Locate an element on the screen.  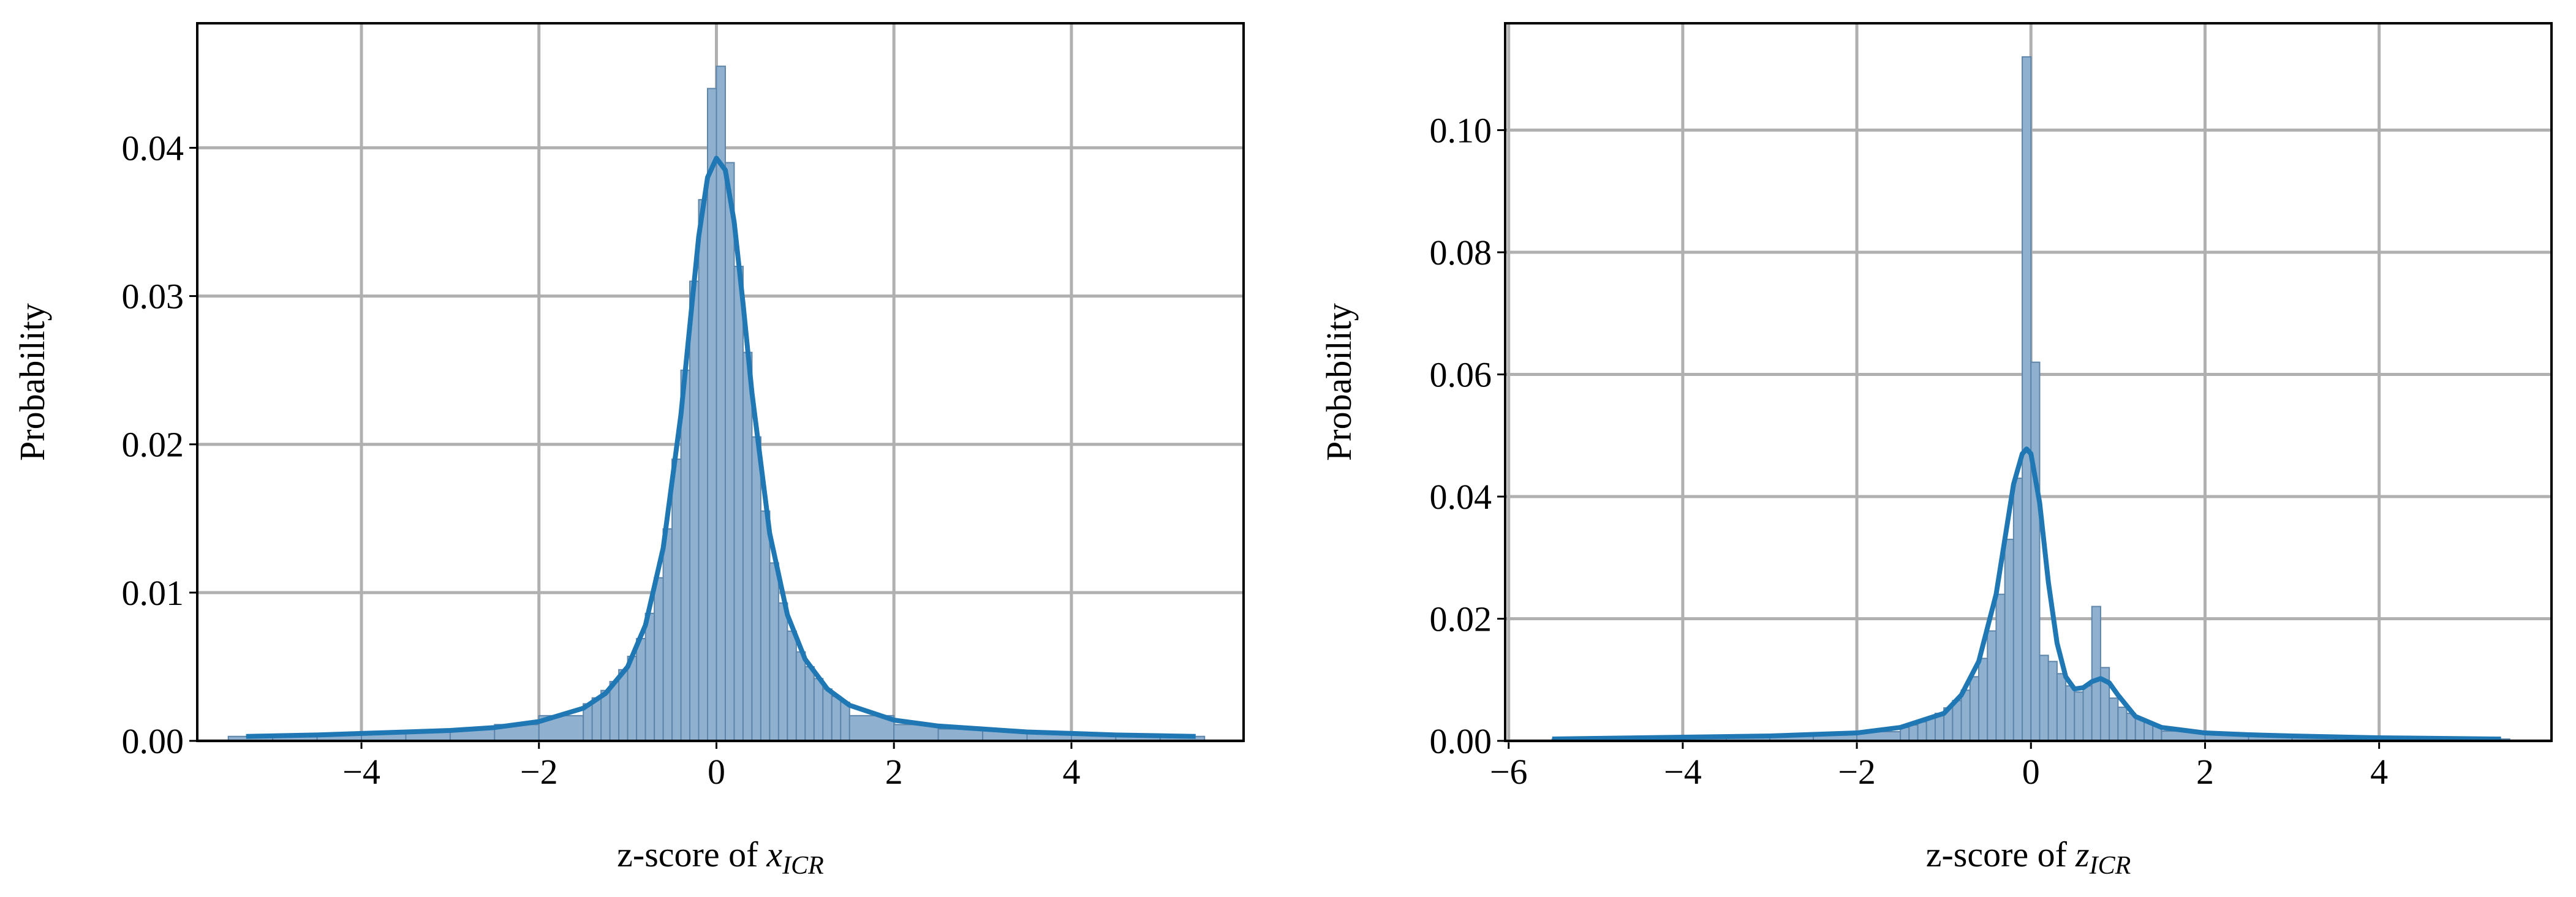
x-axis-label: z-score of xICR is located at coordinates (720, 858).